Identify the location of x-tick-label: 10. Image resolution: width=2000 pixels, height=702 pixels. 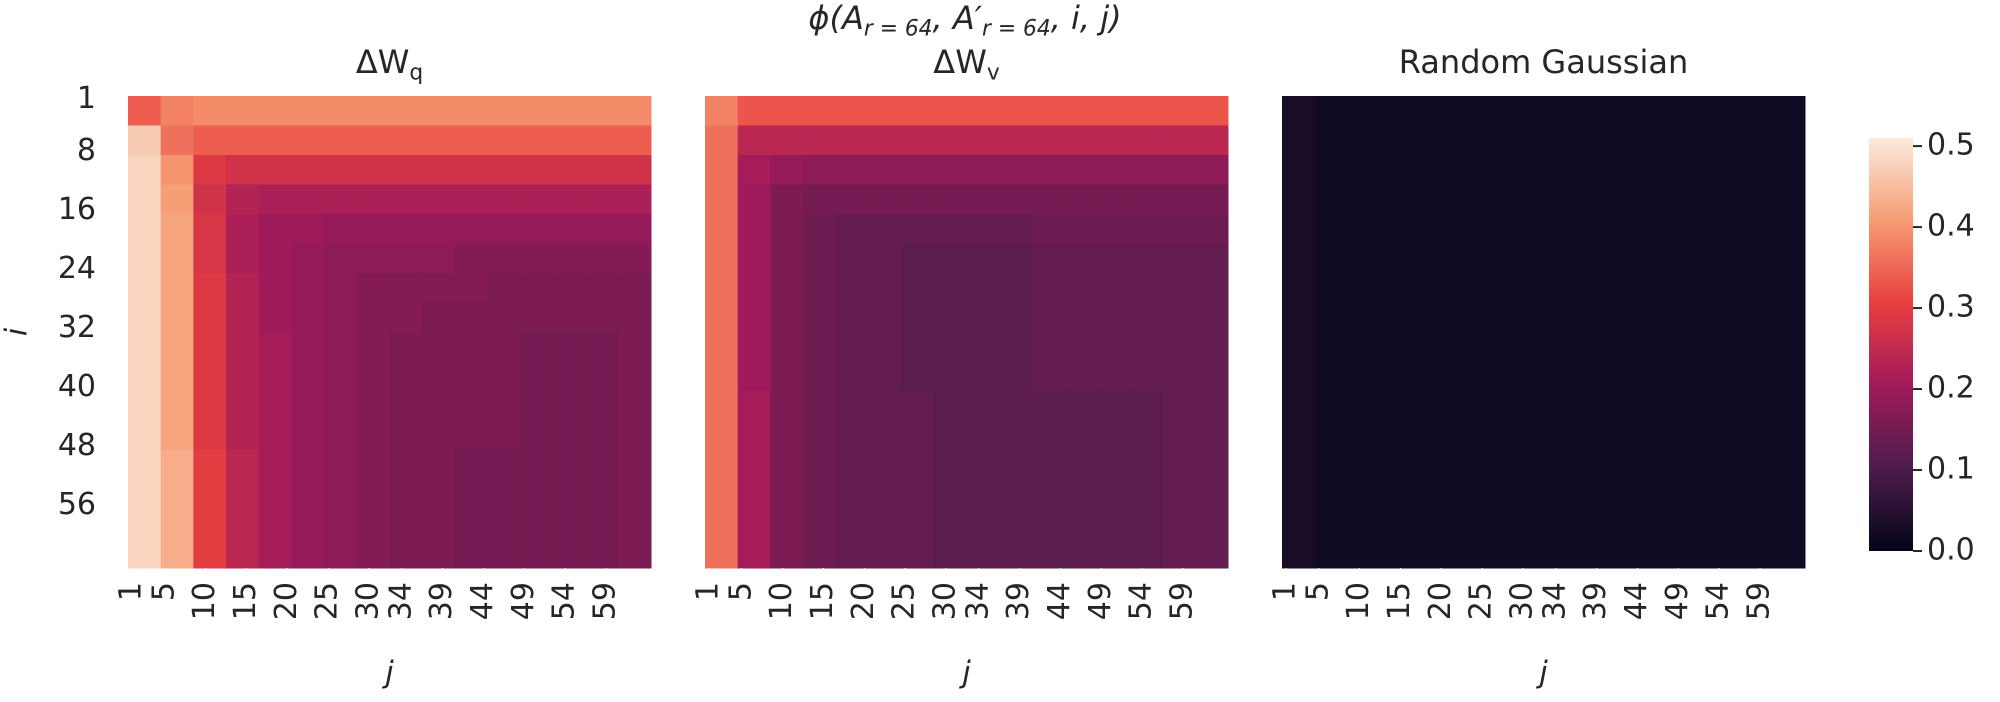
(1358, 601).